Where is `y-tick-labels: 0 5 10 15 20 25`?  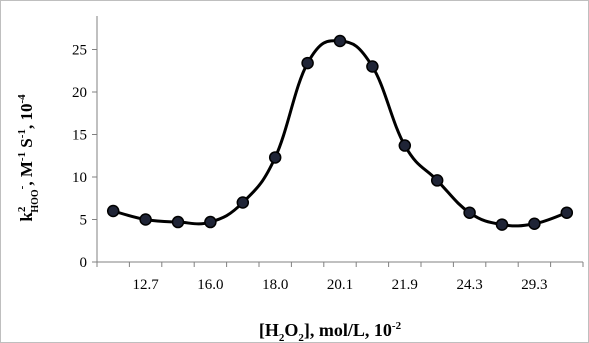 y-tick-labels: 0 5 10 15 20 25 is located at coordinates (79, 157).